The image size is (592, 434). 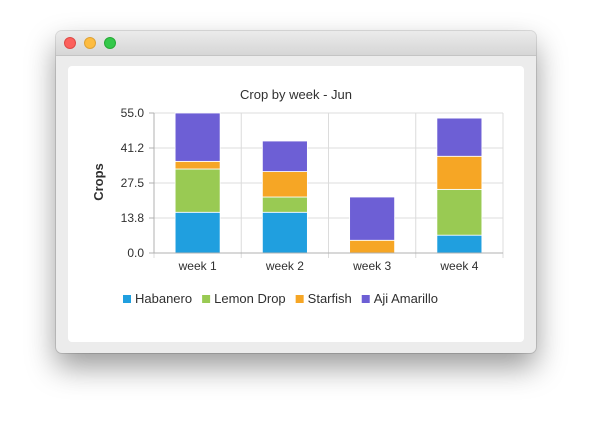 What do you see at coordinates (330, 298) in the screenshot?
I see `legend-label-starfish: Starfish` at bounding box center [330, 298].